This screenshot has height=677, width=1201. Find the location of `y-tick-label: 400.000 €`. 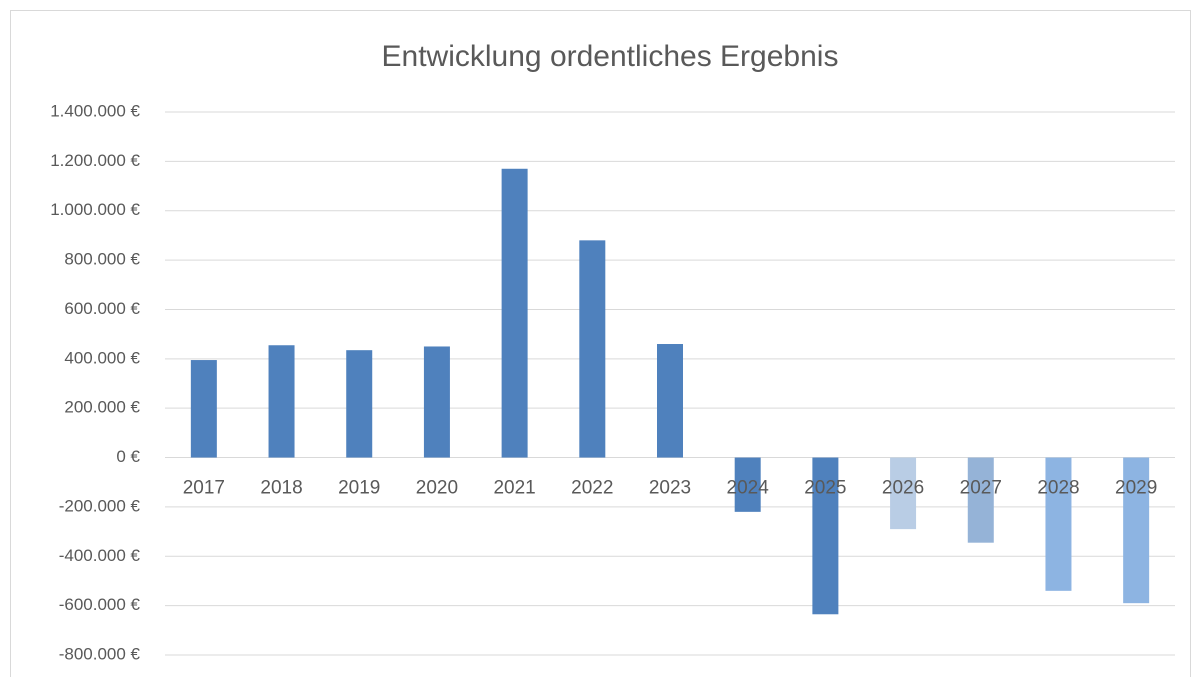

y-tick-label: 400.000 € is located at coordinates (102, 357).